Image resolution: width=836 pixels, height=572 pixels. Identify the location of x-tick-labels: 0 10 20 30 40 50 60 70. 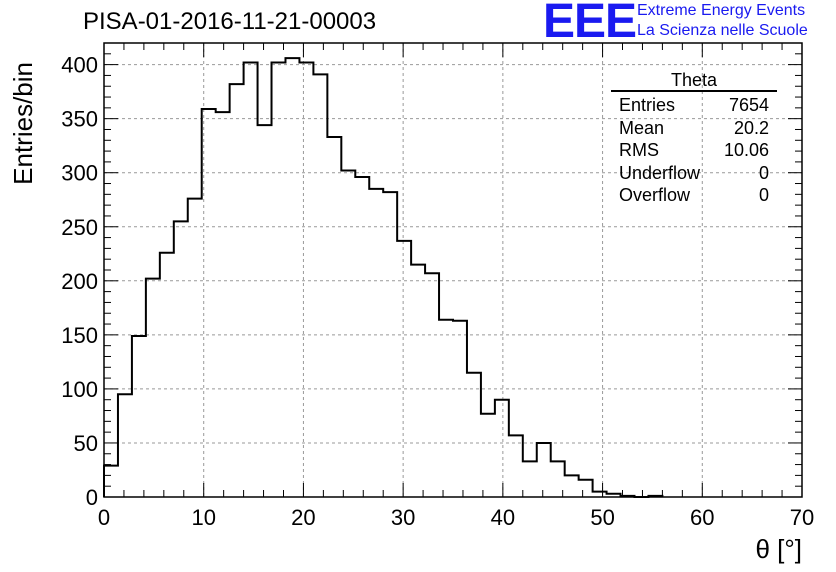
(456, 517).